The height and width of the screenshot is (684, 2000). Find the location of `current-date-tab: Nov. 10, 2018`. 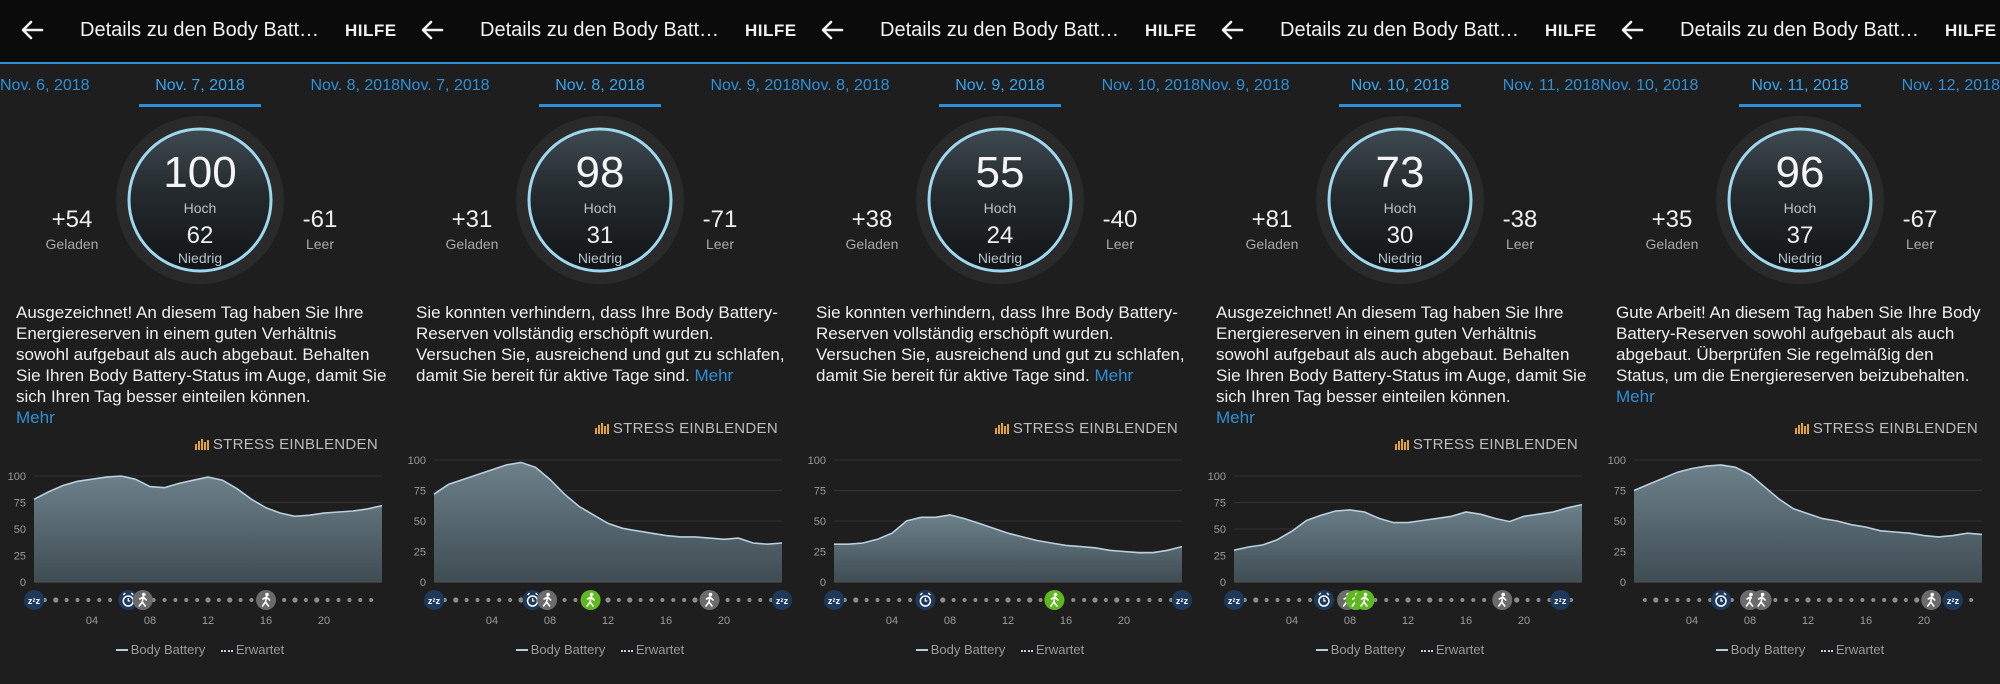

current-date-tab: Nov. 10, 2018 is located at coordinates (1400, 85).